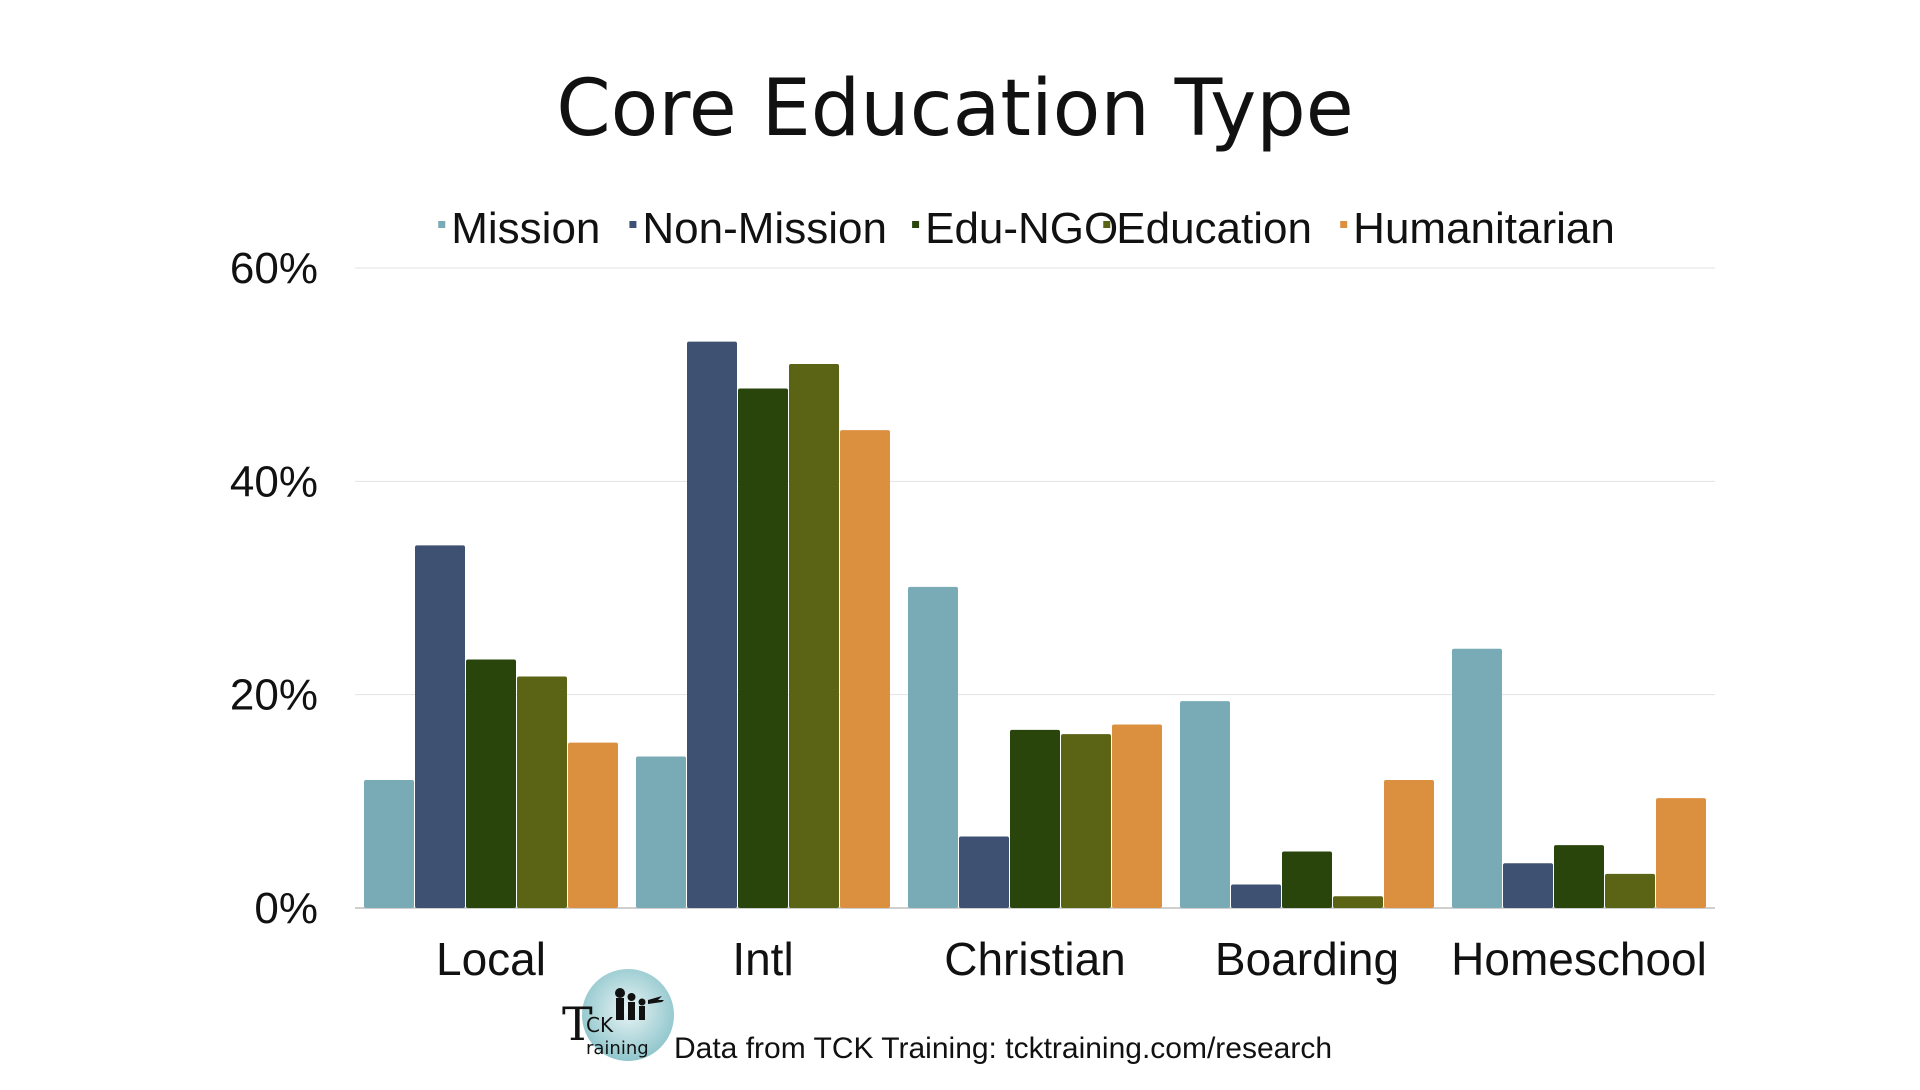 The height and width of the screenshot is (1090, 1920). I want to click on bar-intl-education, so click(814, 636).